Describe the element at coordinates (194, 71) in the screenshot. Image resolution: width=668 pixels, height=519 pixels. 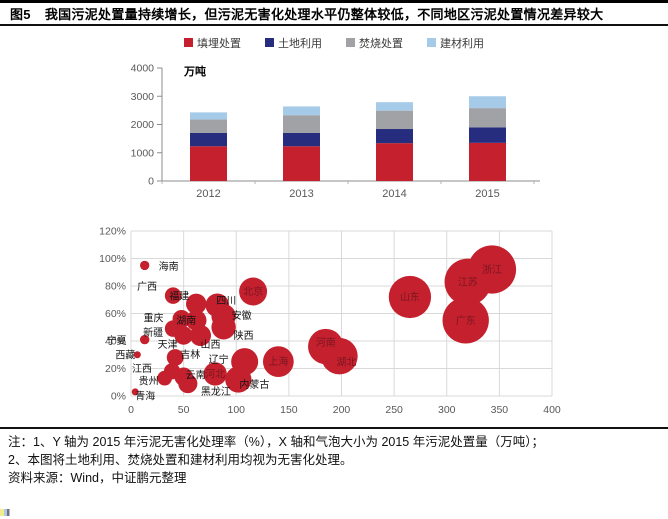
I see `svg-text: 万吨` at that location.